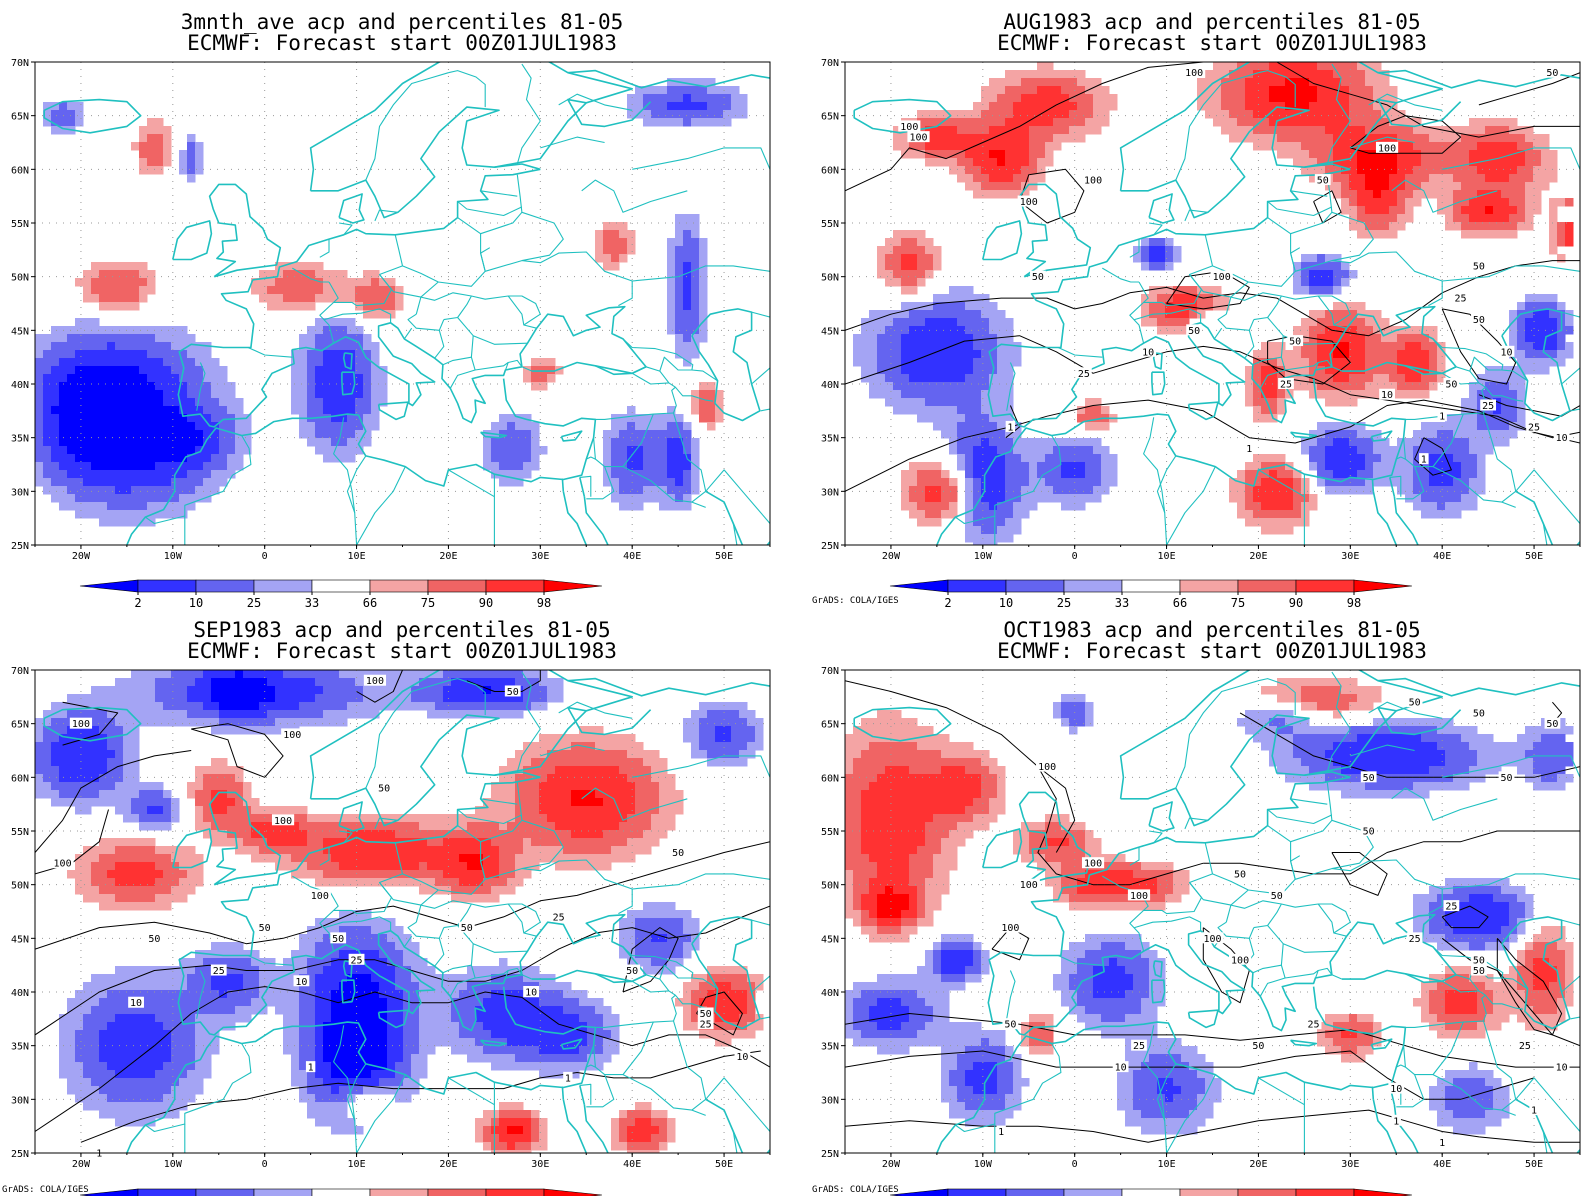 Image resolution: width=1596 pixels, height=1196 pixels. Describe the element at coordinates (1122, 603) in the screenshot. I see `colorbar-label: 33` at that location.